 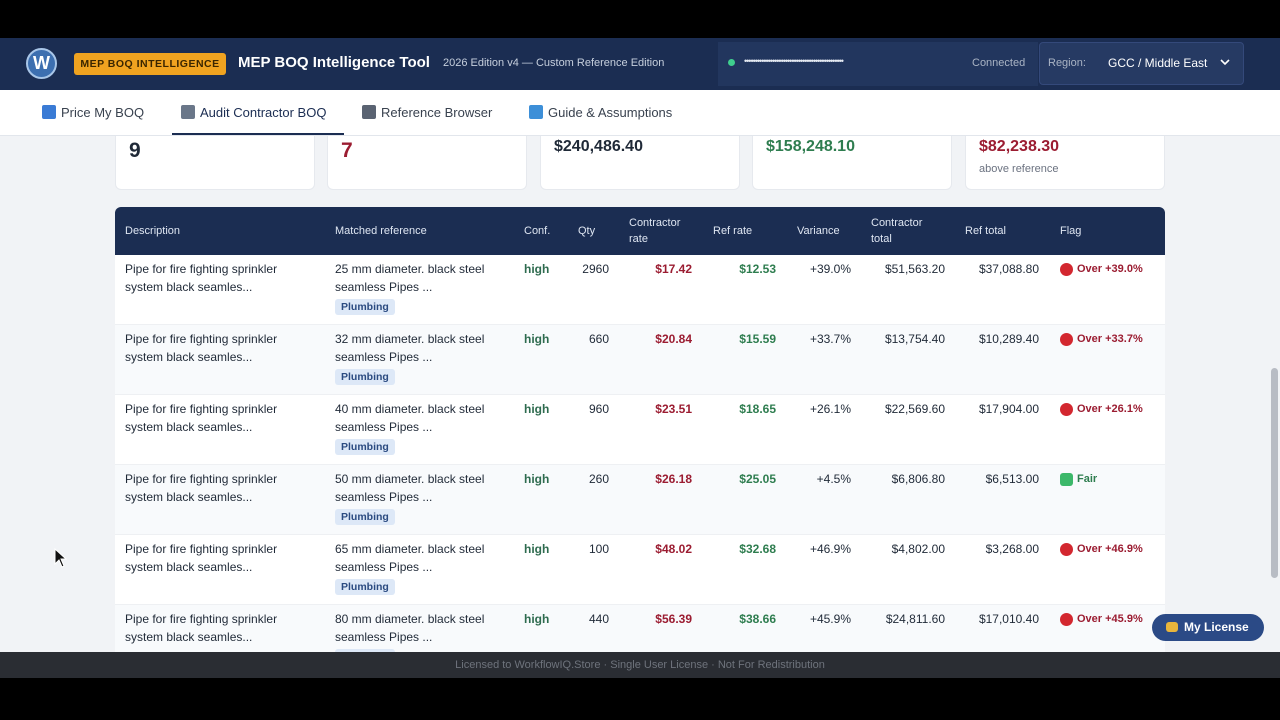 I want to click on variance: +4.5%, so click(x=833, y=479).